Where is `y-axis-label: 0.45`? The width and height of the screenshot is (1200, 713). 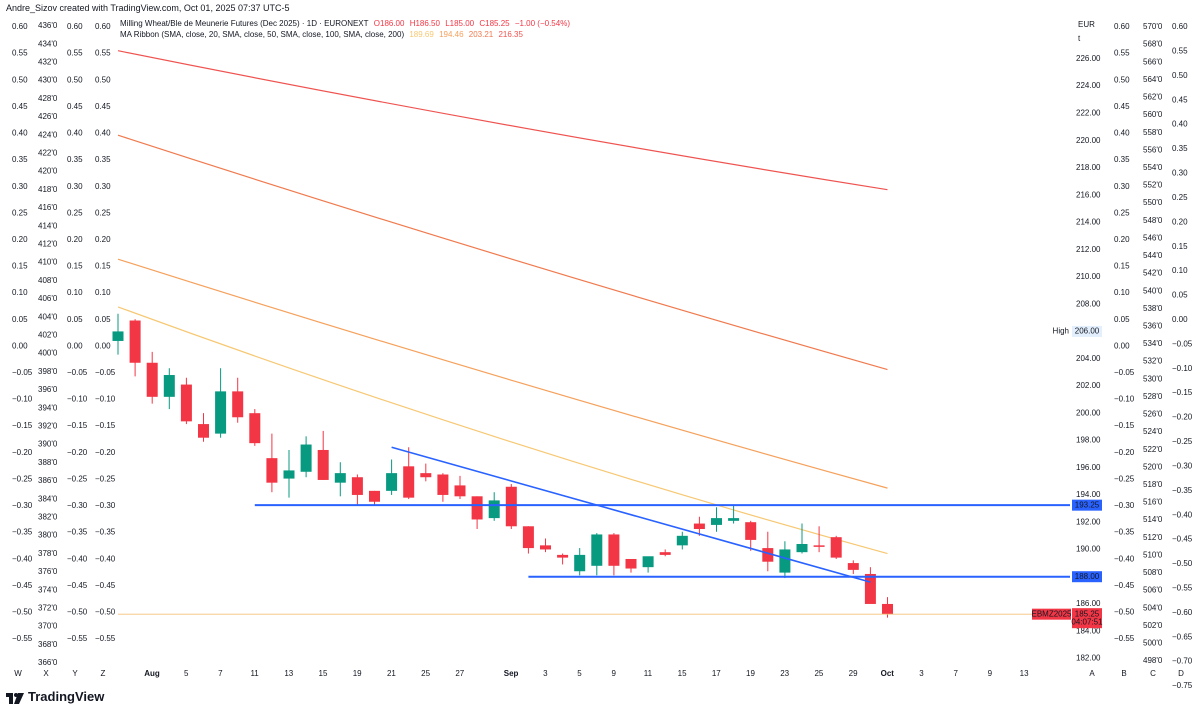
y-axis-label: 0.45 is located at coordinates (75, 106).